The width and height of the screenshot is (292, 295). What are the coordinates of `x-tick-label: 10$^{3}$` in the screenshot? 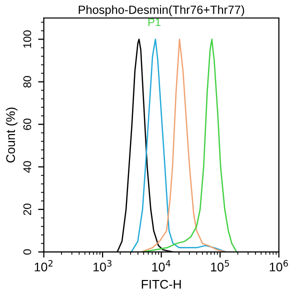 It's located at (103, 266).